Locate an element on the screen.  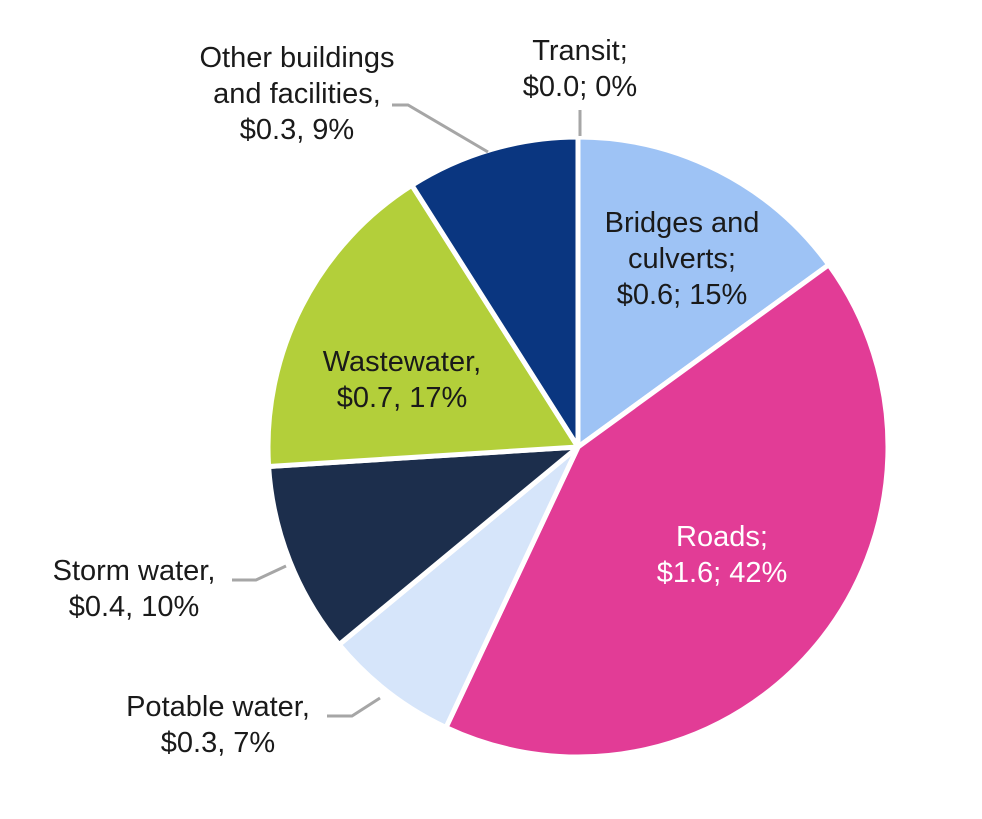
slice-label-line: Roads; is located at coordinates (722, 537).